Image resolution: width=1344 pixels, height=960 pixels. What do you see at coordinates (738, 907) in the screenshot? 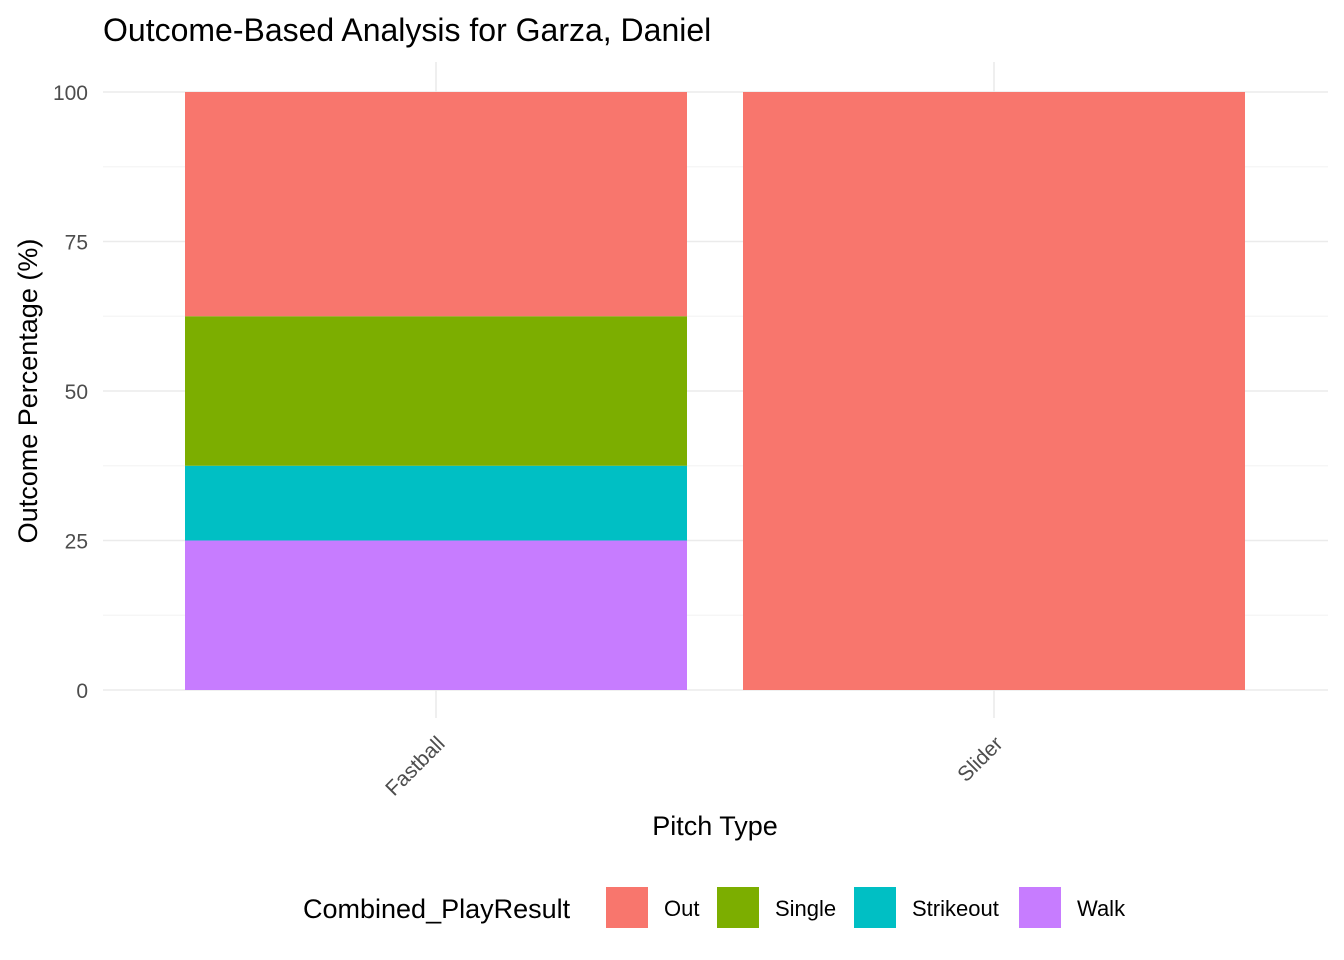
I see `legend-key-single` at bounding box center [738, 907].